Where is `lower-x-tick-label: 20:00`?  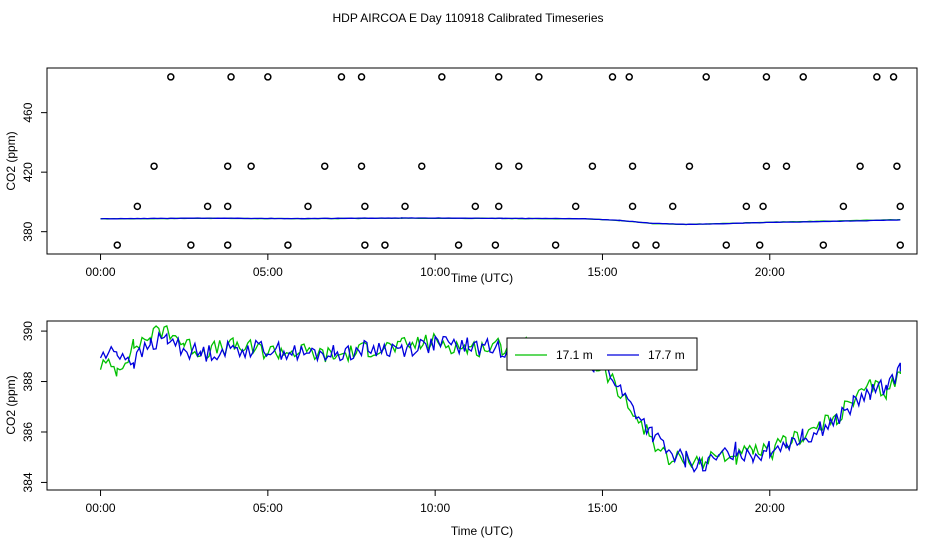 lower-x-tick-label: 20:00 is located at coordinates (770, 508).